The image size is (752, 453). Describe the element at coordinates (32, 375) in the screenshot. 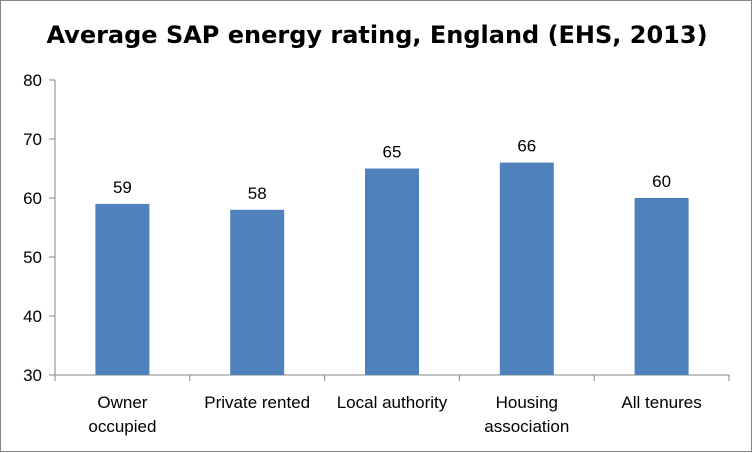

I see `y-tick-label: 30` at that location.